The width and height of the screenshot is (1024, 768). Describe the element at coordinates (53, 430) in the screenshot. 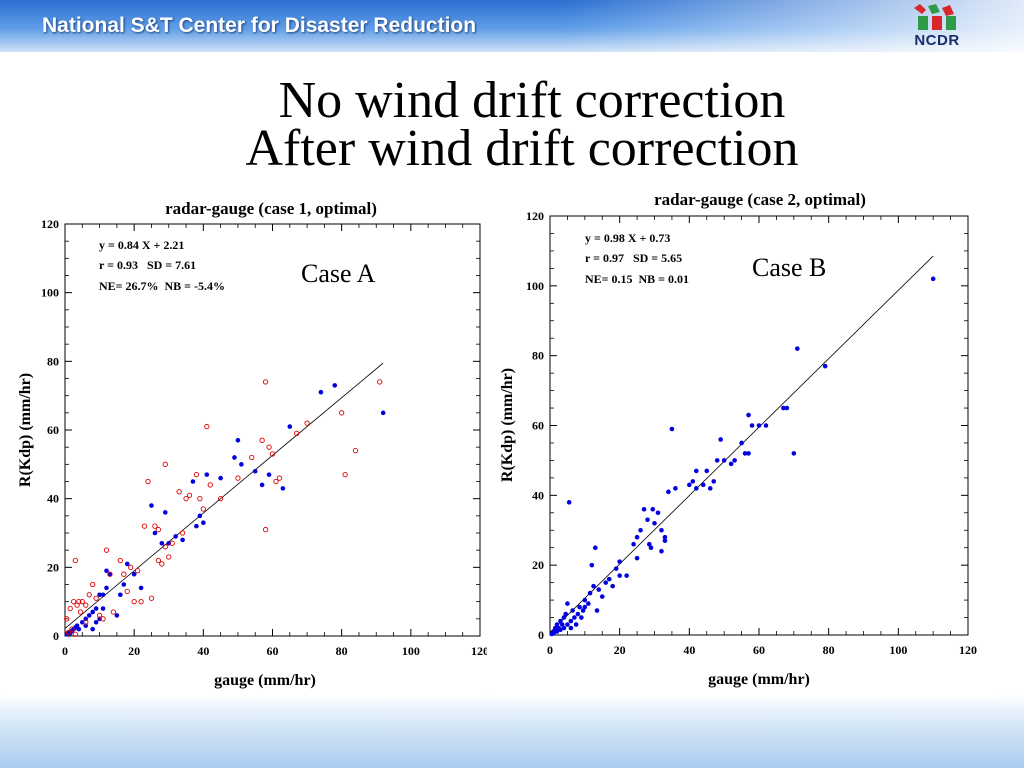

I see `y-tick-label: 60` at that location.